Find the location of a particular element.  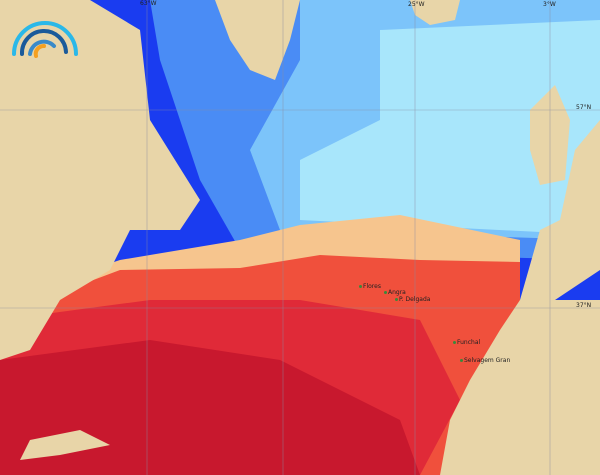

wave-arc-logo-icon is located at coordinates (45, 39).